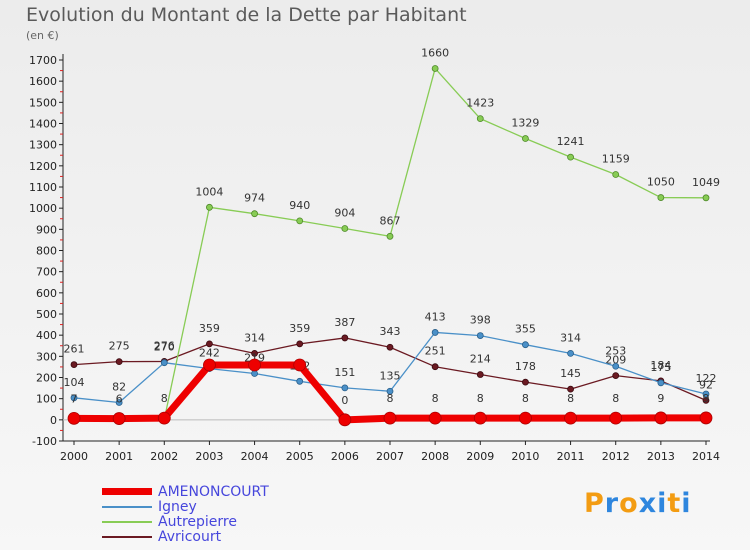  Describe the element at coordinates (629, 503) in the screenshot. I see `logo-letter: o` at that location.